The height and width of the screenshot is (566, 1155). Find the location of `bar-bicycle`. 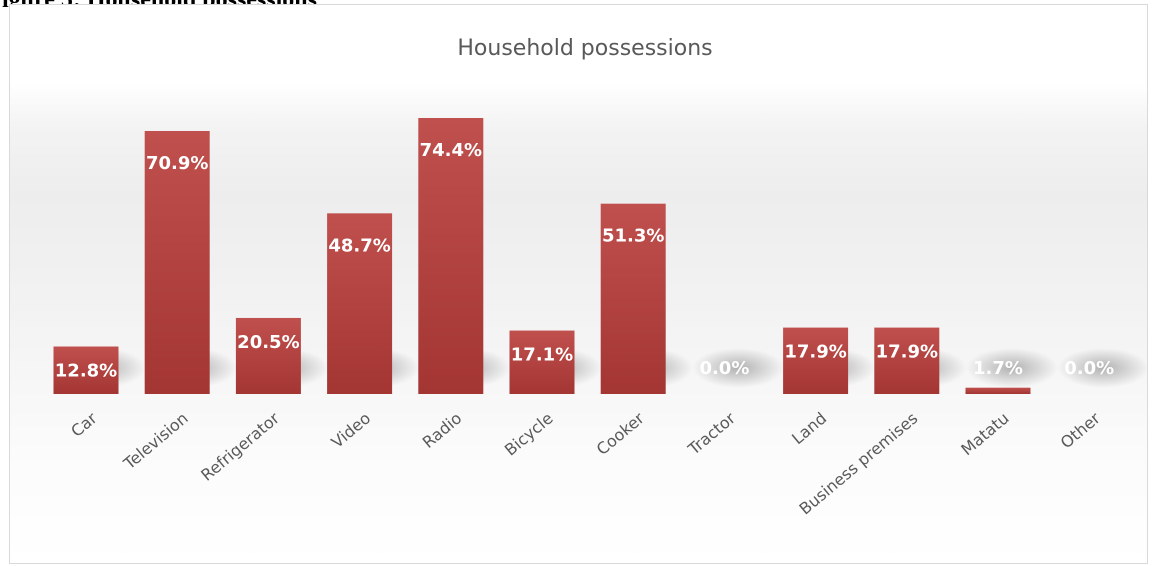

bar-bicycle is located at coordinates (542, 362).